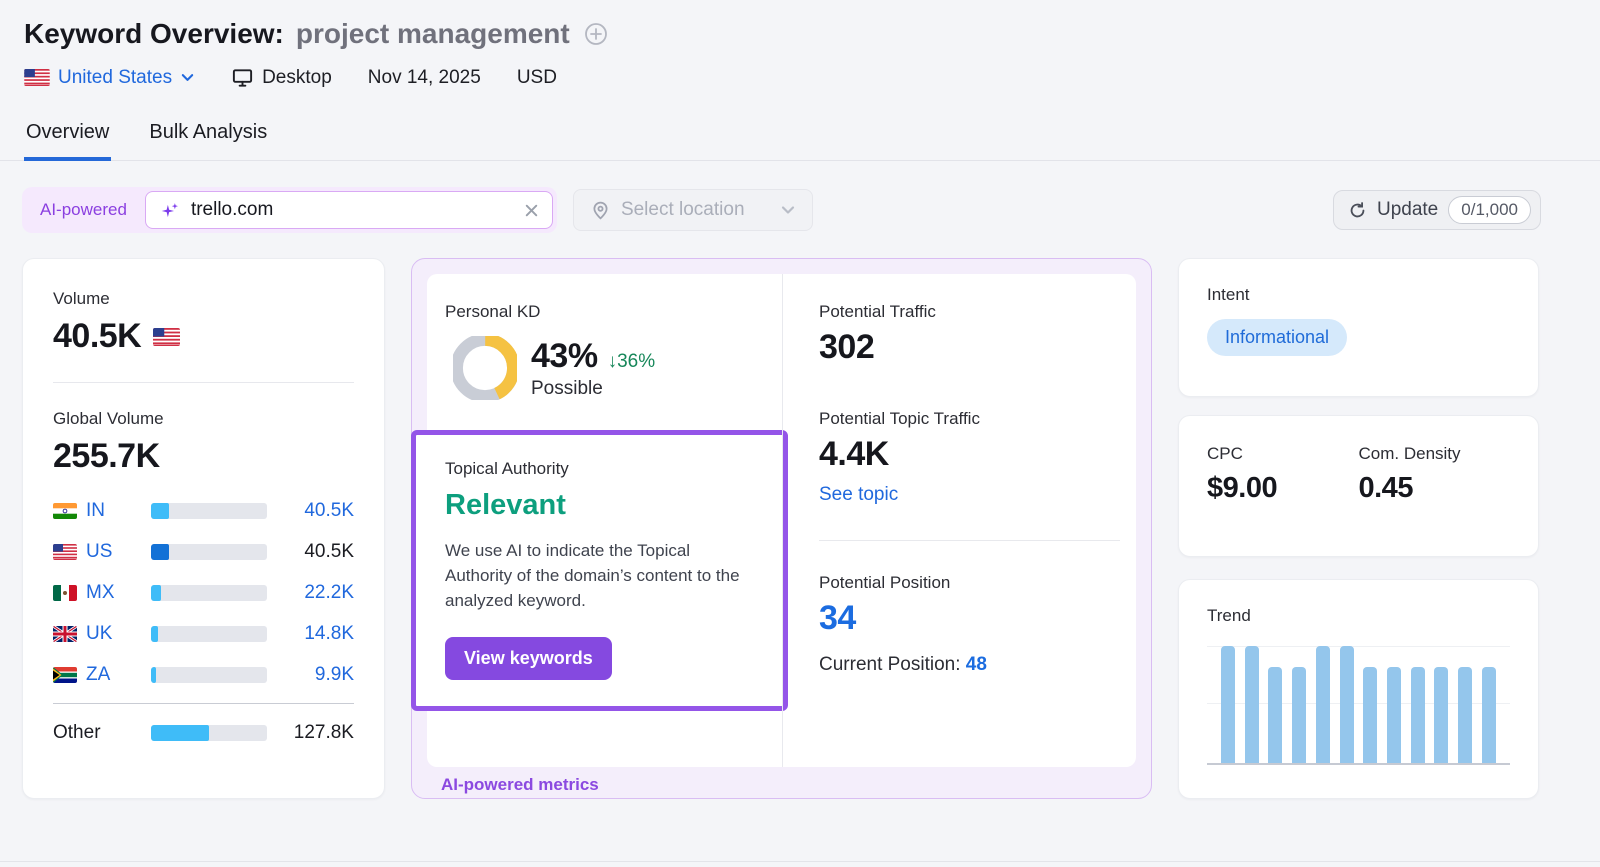  I want to click on com-density-value: 0.45, so click(1386, 488).